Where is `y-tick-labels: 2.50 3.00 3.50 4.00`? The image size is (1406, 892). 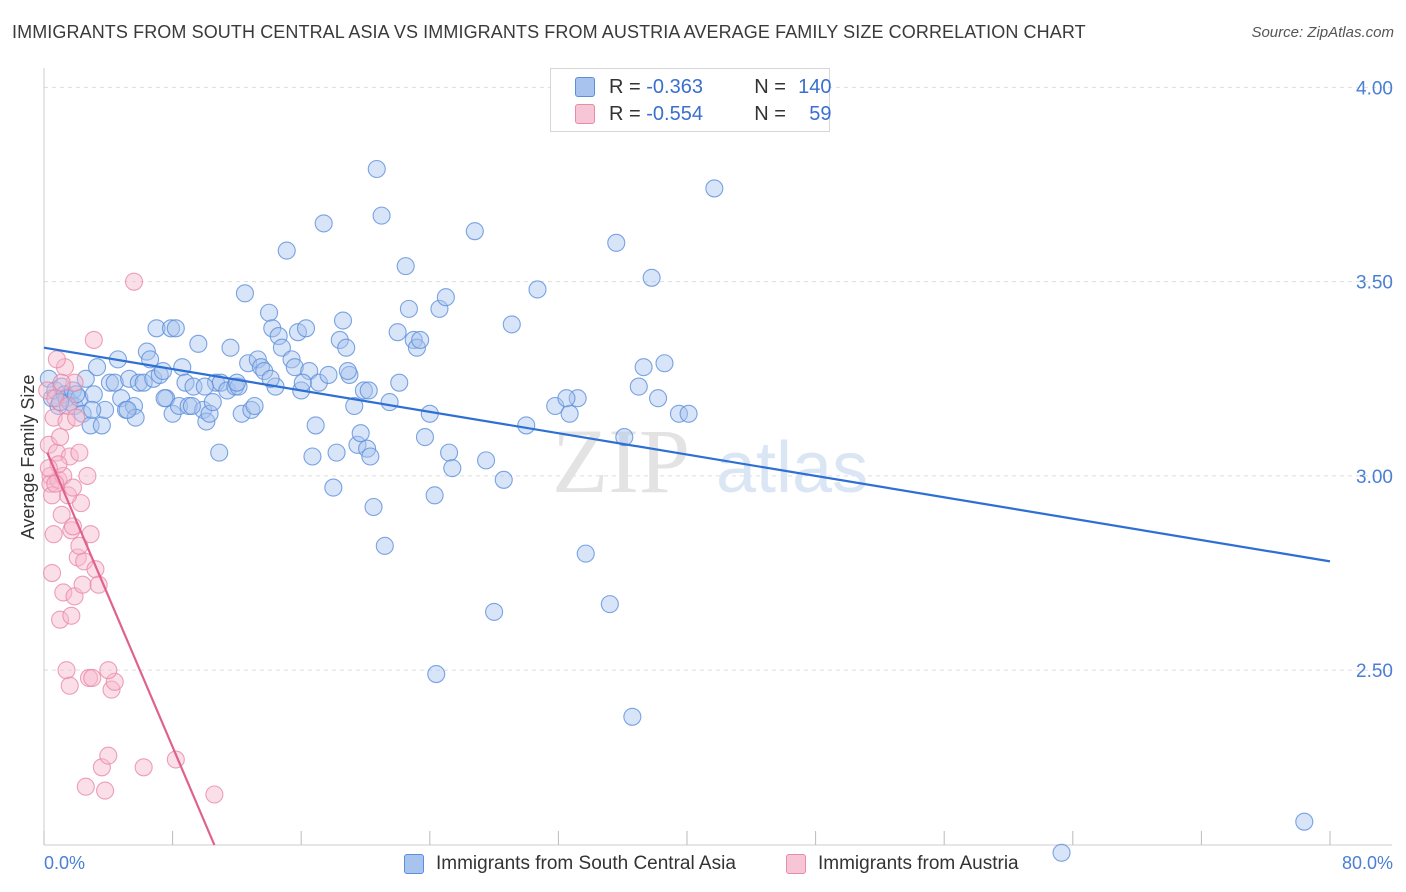 y-tick-labels: 2.50 3.00 3.50 4.00 is located at coordinates (1374, 380).